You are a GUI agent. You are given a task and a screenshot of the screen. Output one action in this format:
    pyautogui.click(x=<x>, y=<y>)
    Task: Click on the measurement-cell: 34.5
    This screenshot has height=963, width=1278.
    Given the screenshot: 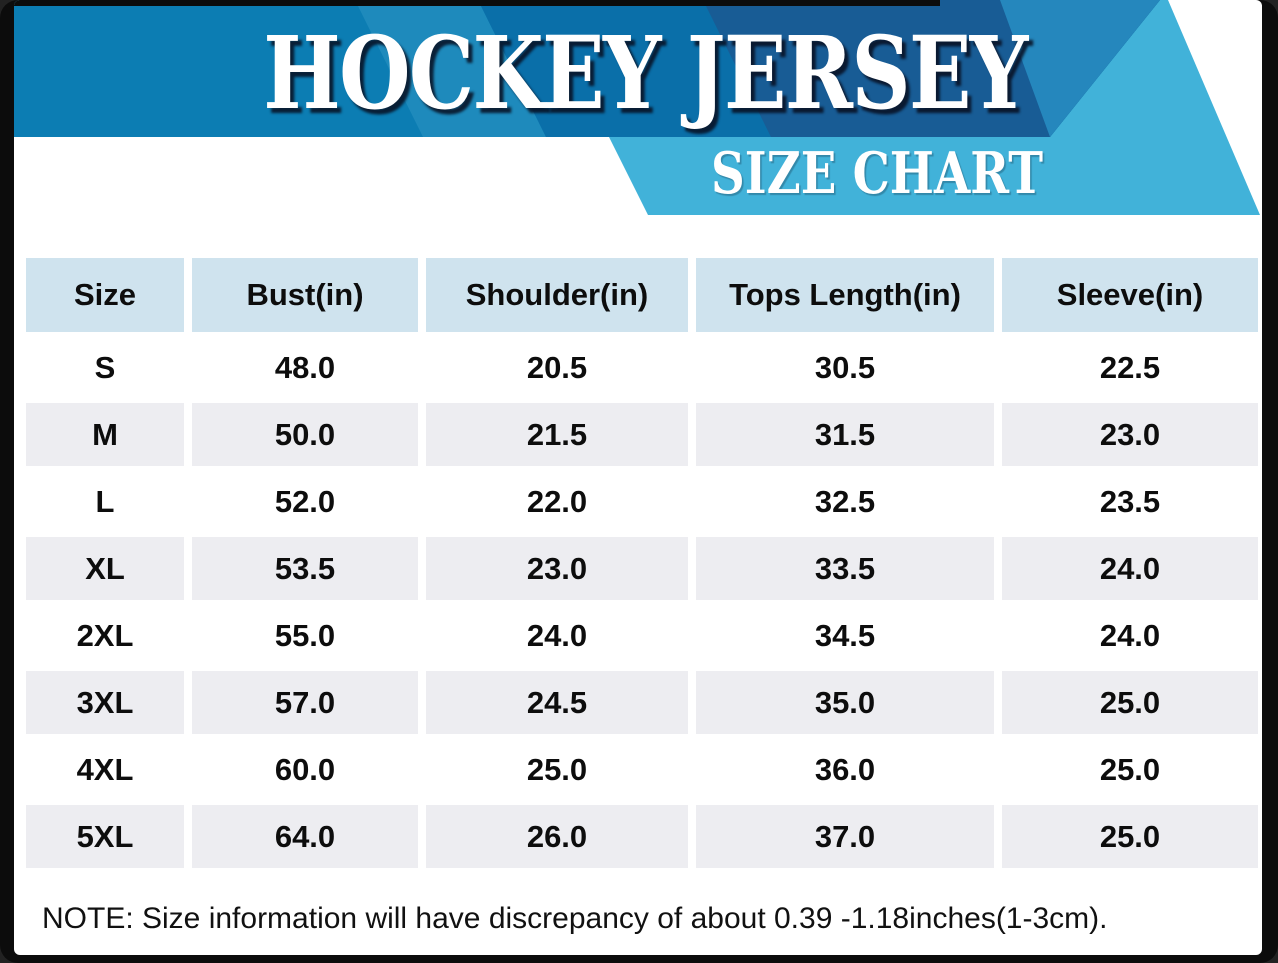 What is the action you would take?
    pyautogui.click(x=845, y=635)
    